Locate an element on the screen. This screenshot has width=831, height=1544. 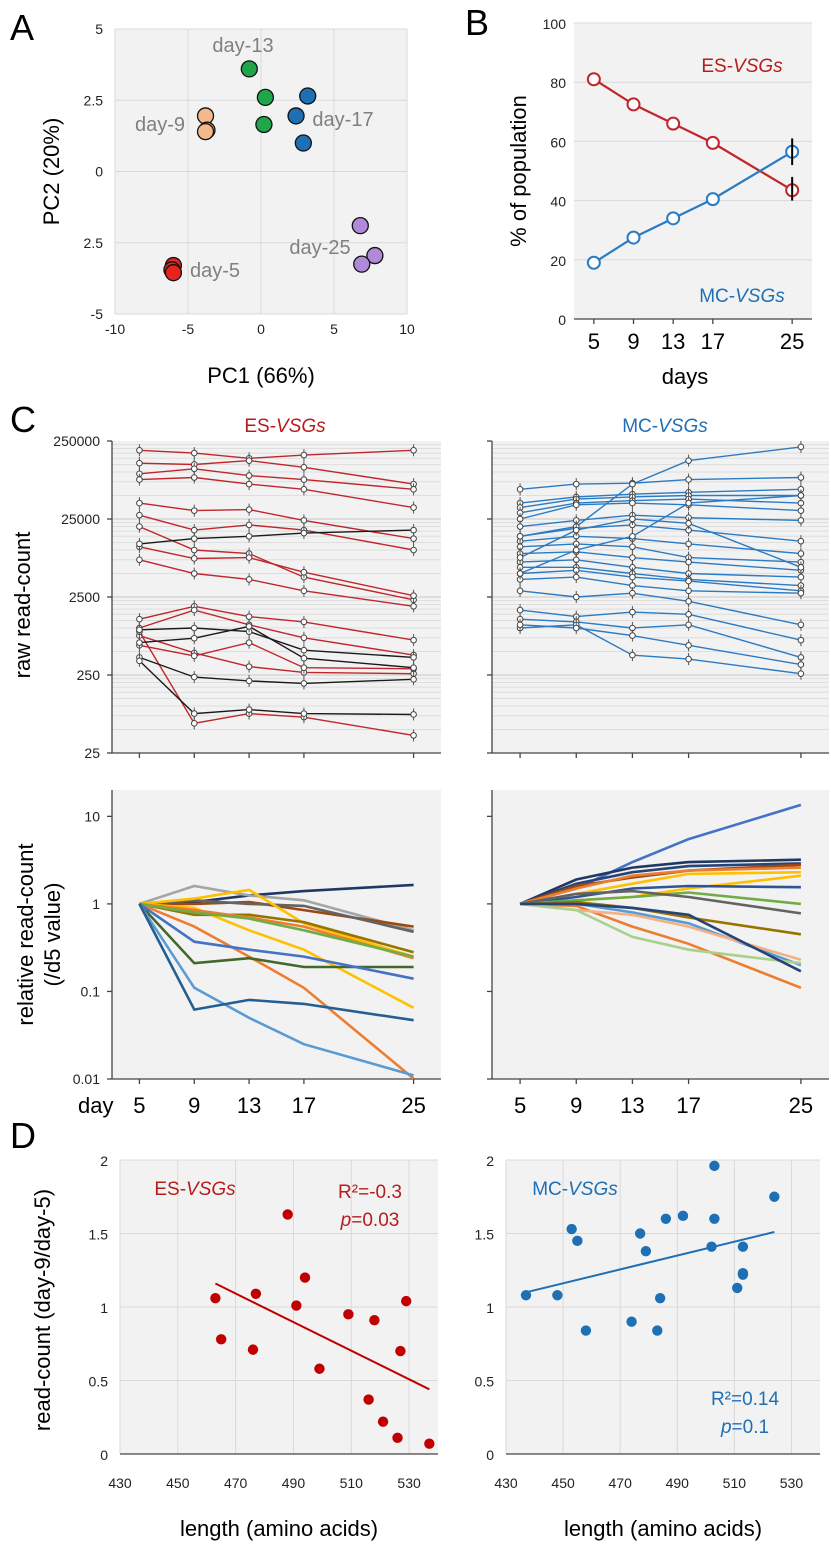
r2-label: R²=0.14 is located at coordinates (745, 1399).